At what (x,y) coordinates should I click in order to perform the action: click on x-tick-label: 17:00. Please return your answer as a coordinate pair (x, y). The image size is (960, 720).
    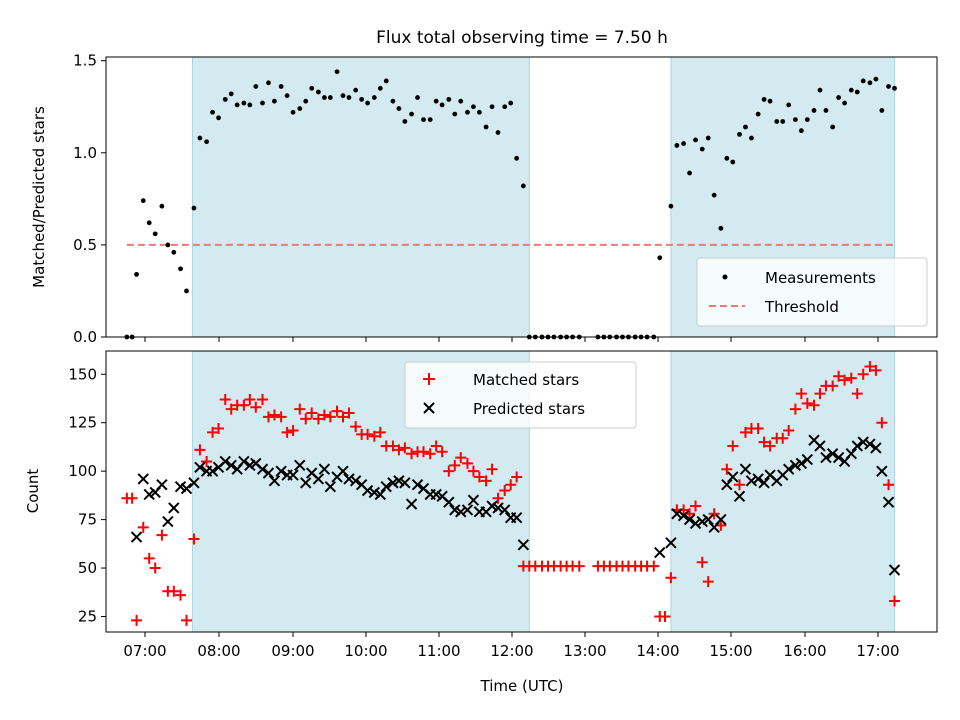
    Looking at the image, I should click on (877, 651).